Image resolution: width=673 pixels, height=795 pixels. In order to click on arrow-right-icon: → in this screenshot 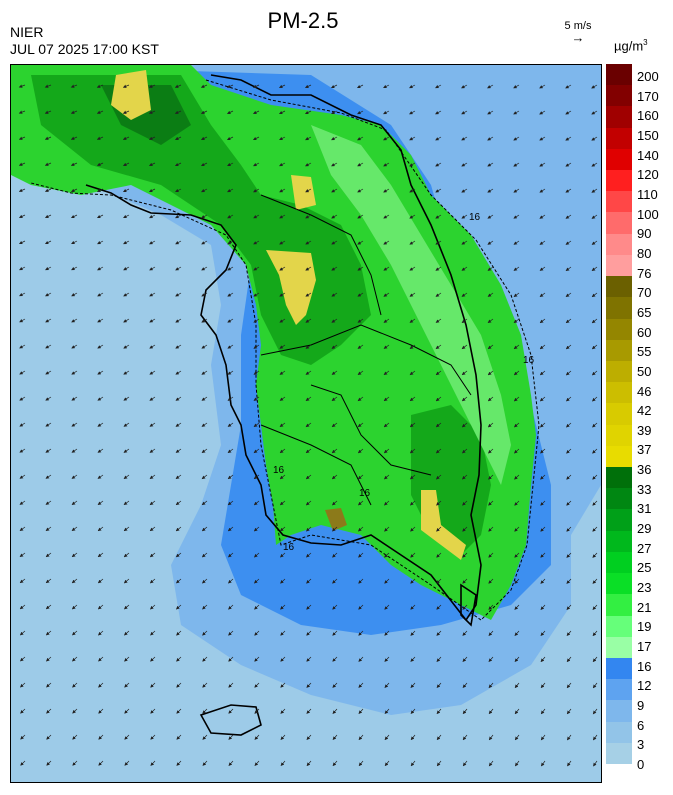, I will do `click(578, 37)`.